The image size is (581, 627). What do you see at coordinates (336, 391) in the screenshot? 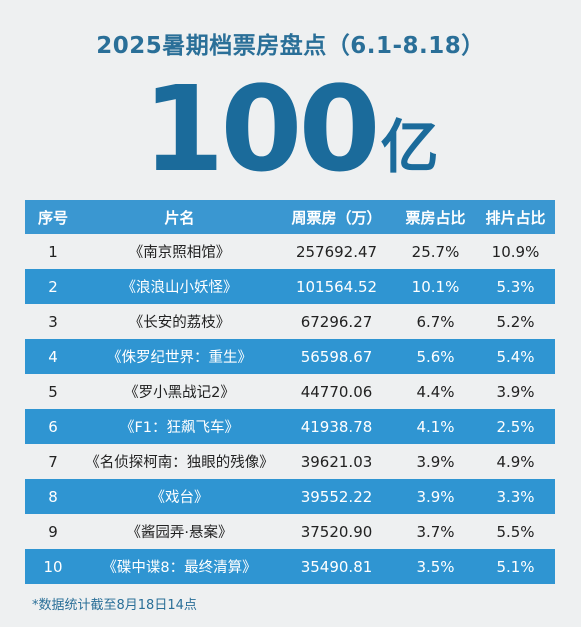
I see `gross-cell: 44770.06` at bounding box center [336, 391].